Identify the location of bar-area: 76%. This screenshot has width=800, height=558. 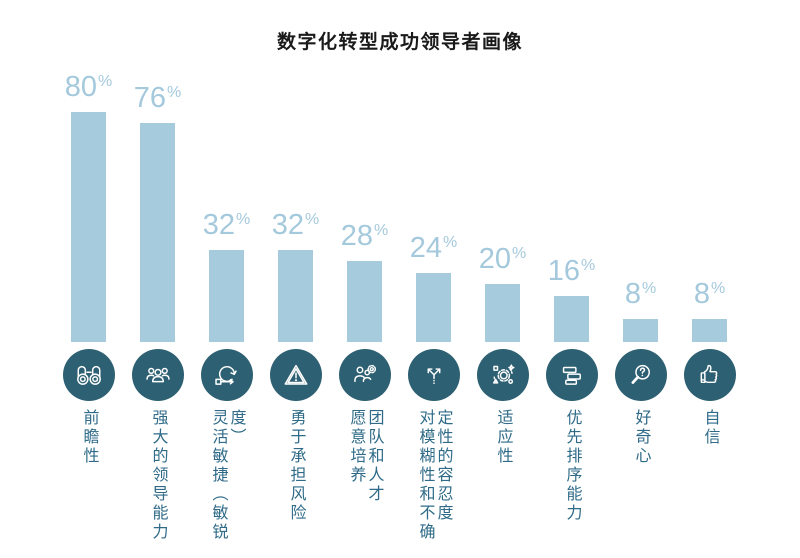
(158, 206).